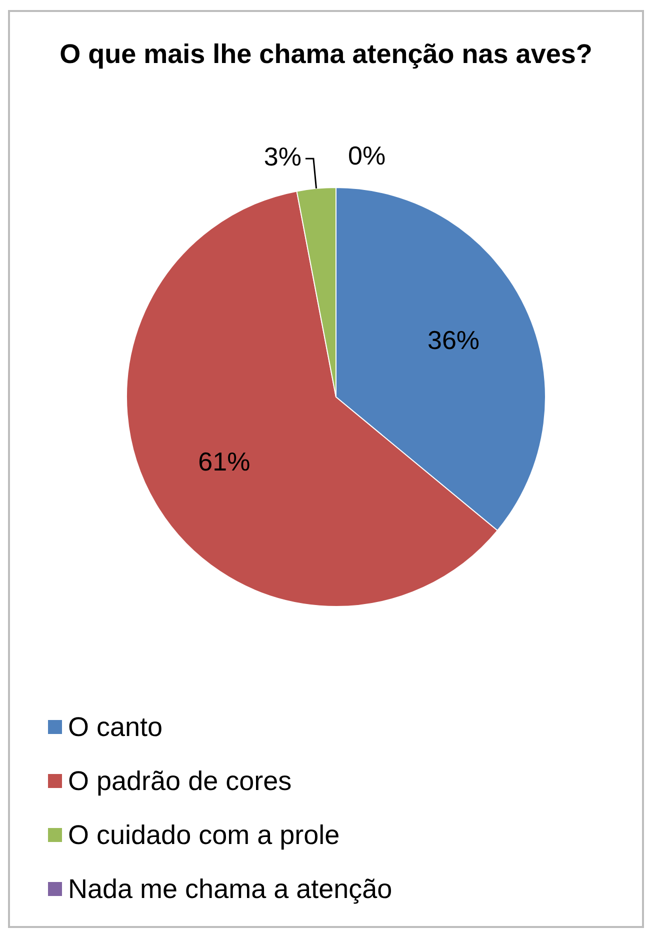 This screenshot has height=938, width=652. I want to click on data-label: 3%, so click(283, 157).